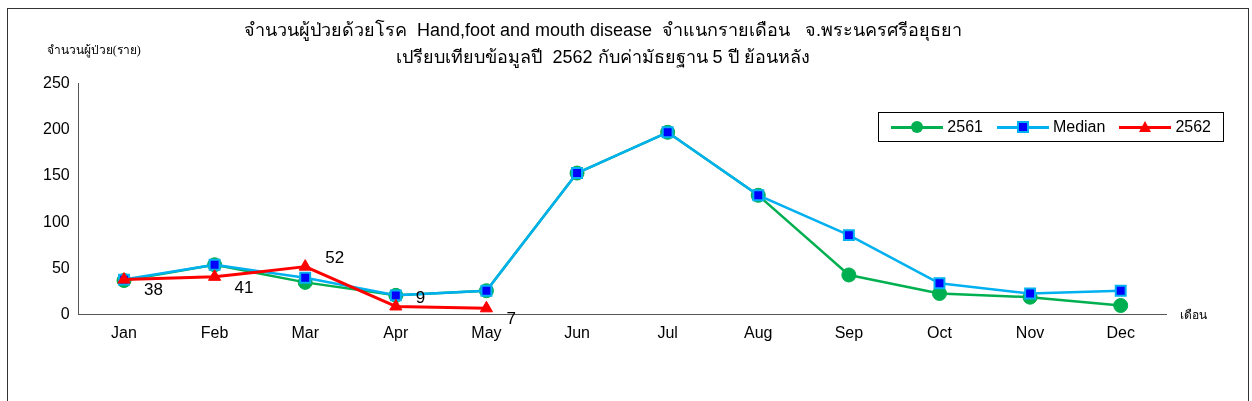 The image size is (1252, 401). I want to click on y-axis-title: จำนวนผู้ป่วย(ราย), so click(93, 51).